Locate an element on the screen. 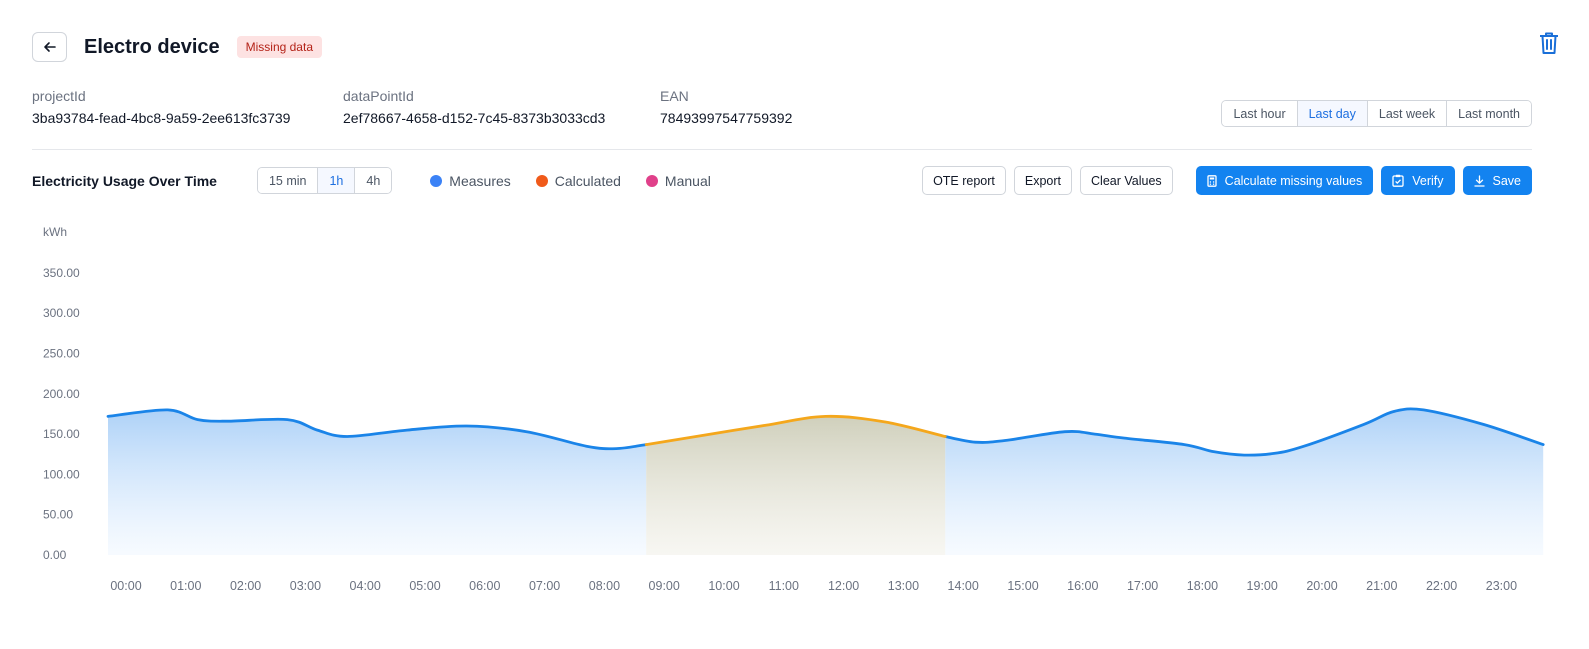 The image size is (1589, 649). save-button: Save is located at coordinates (1497, 180).